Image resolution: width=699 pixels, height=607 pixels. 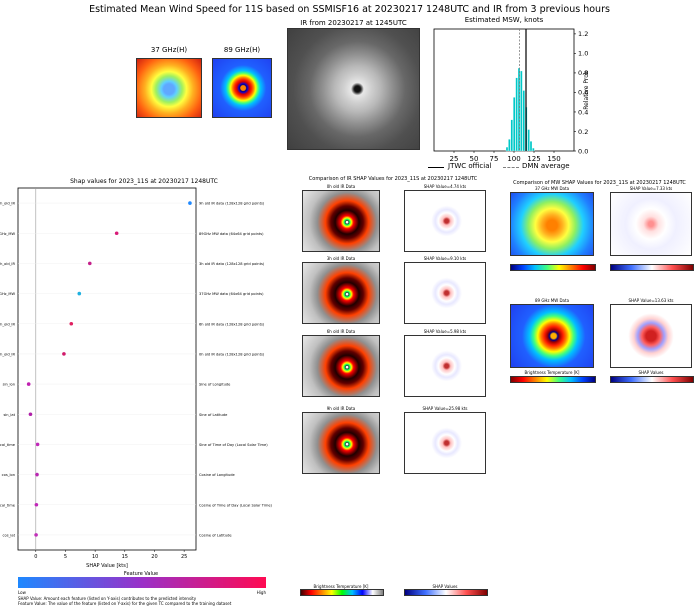 What do you see at coordinates (169, 88) in the screenshot?
I see `micro-37-image` at bounding box center [169, 88].